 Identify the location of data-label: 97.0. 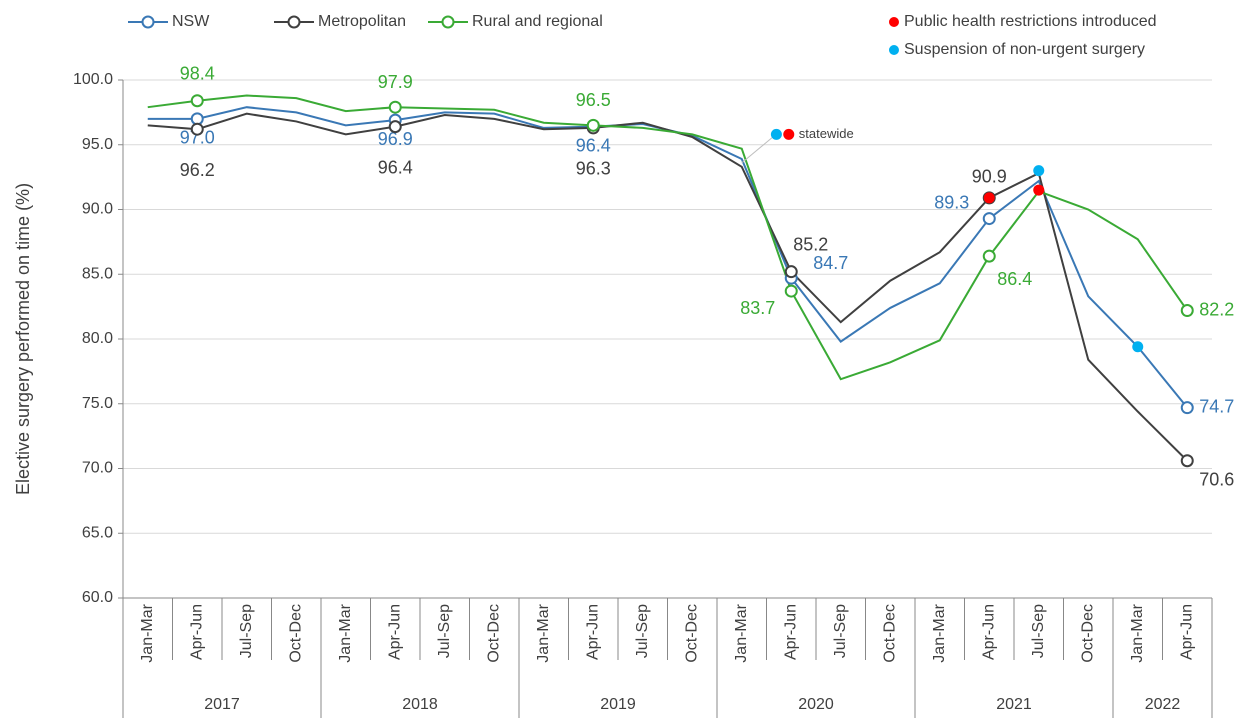
(197, 138).